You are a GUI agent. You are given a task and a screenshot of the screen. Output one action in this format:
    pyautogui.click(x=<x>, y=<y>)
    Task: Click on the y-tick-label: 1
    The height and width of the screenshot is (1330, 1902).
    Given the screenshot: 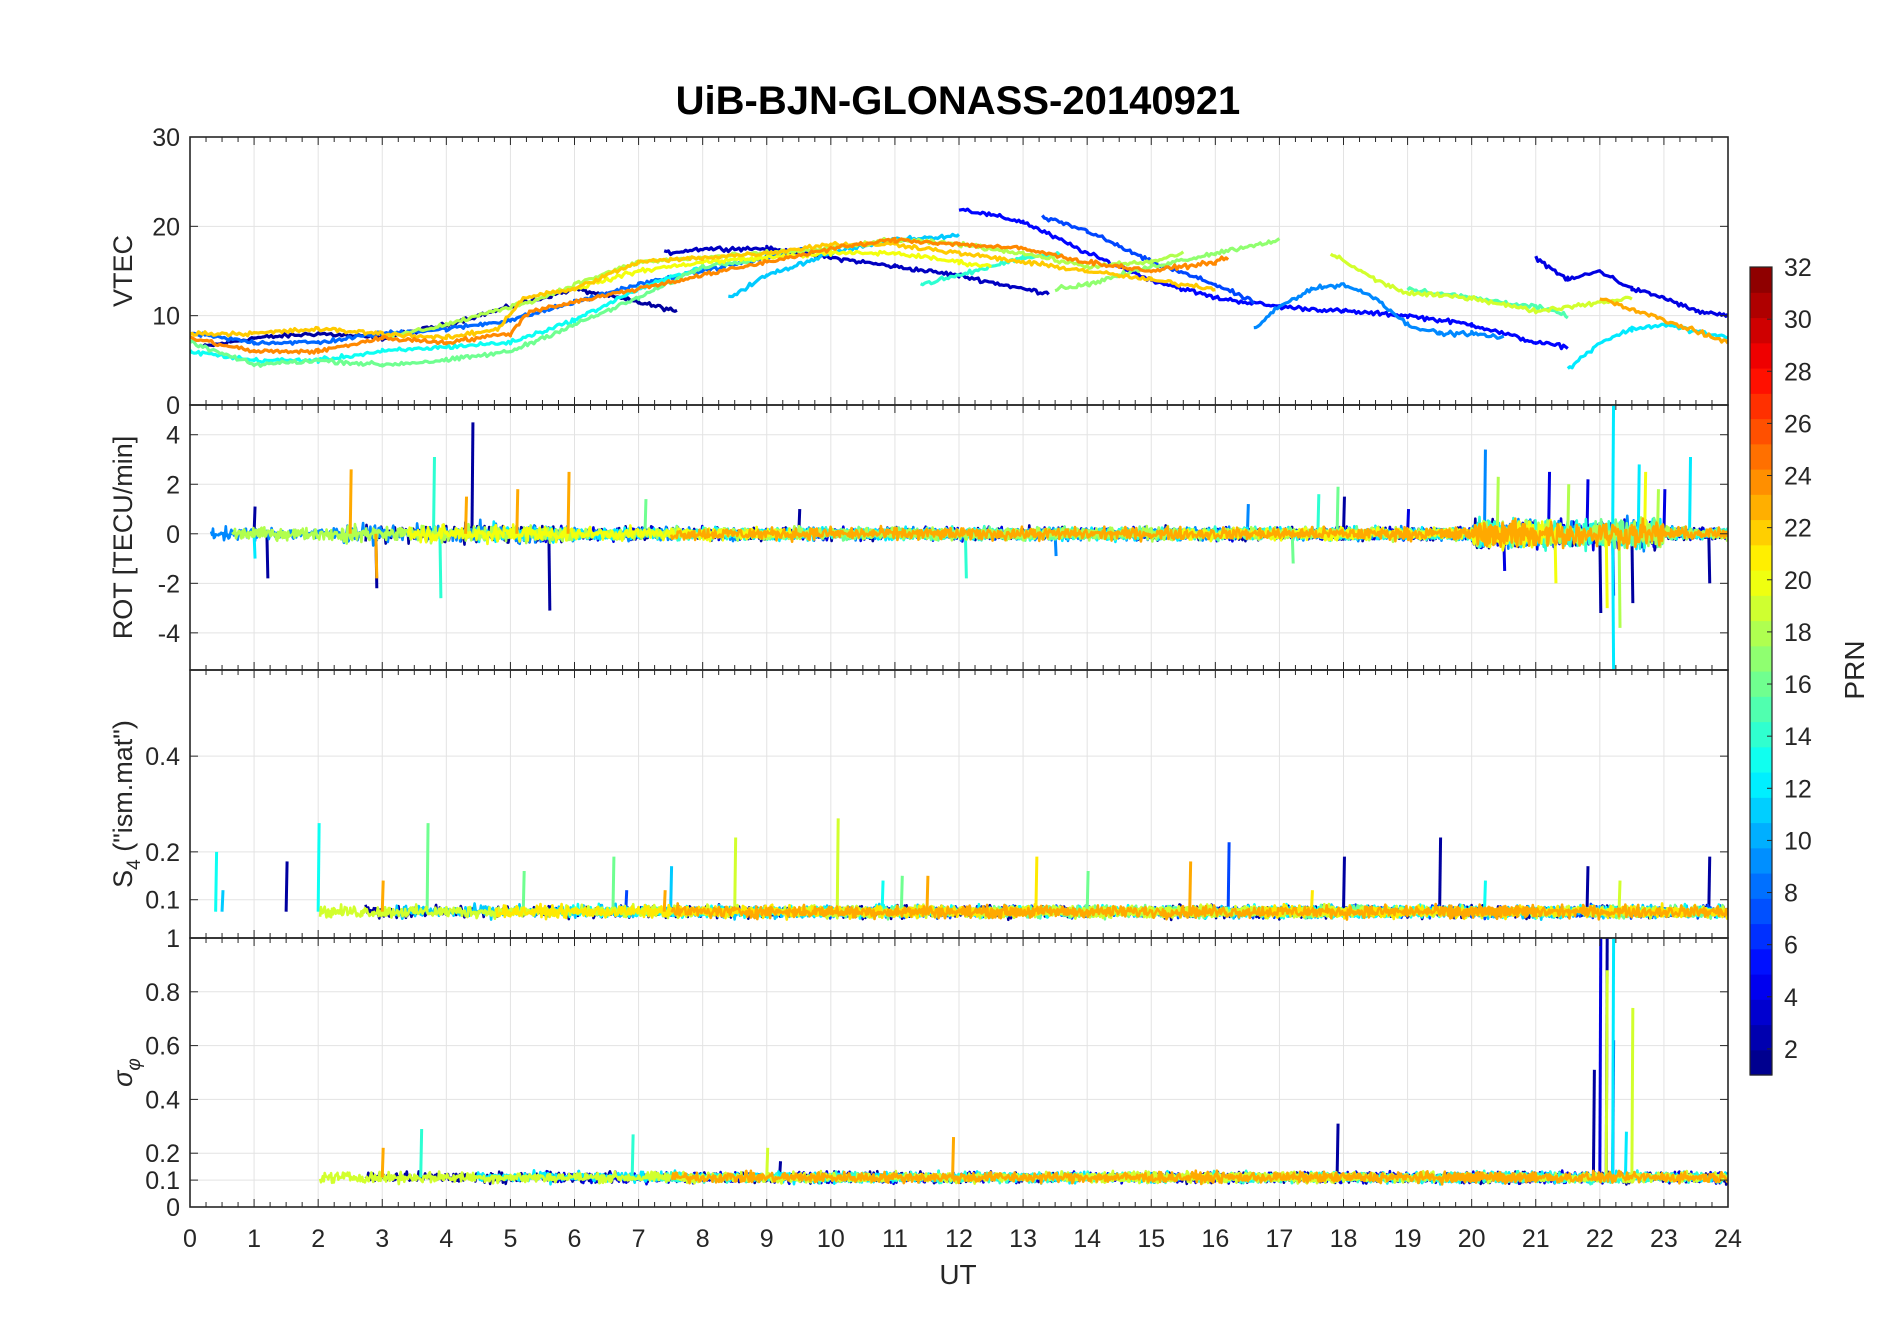 What is the action you would take?
    pyautogui.click(x=173, y=939)
    